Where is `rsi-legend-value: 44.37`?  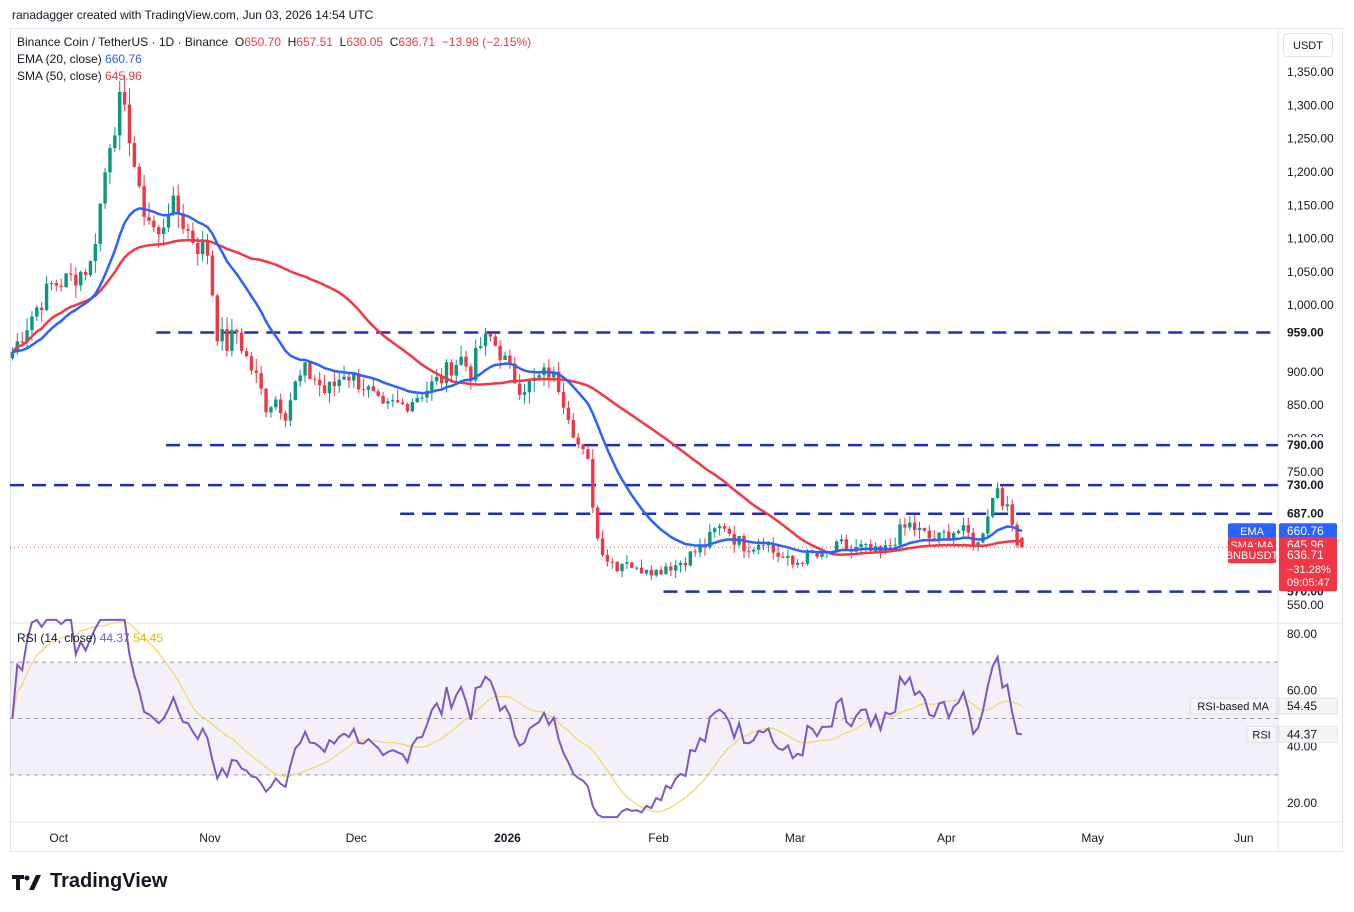 rsi-legend-value: 44.37 is located at coordinates (114, 638).